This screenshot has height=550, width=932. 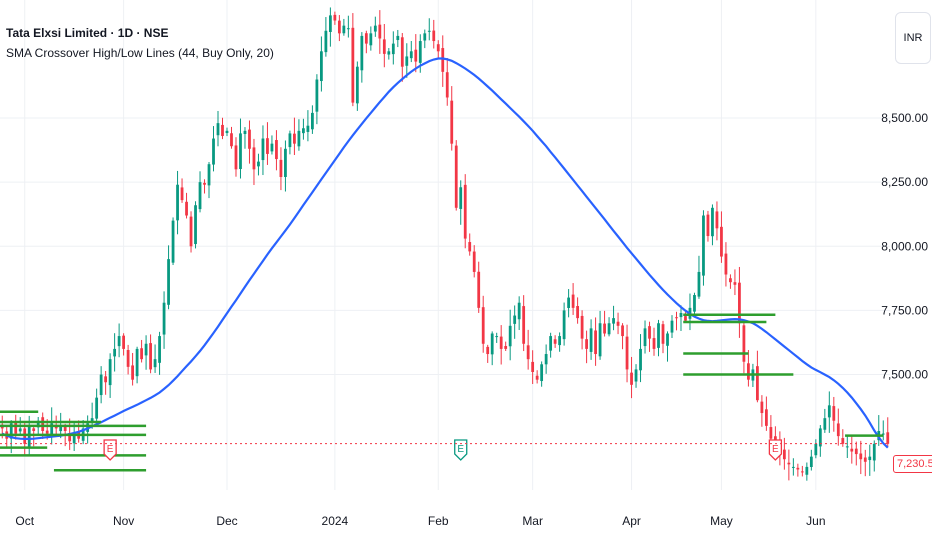 What do you see at coordinates (438, 521) in the screenshot?
I see `x-tick-label: Feb` at bounding box center [438, 521].